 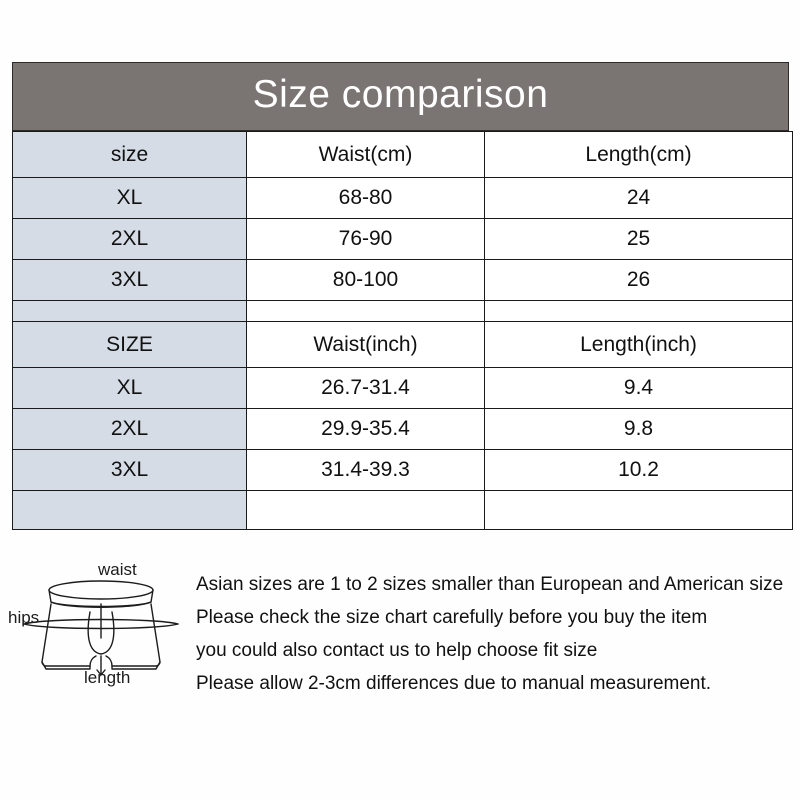 I want to click on page-title-bar: Size comparison, so click(x=400, y=96).